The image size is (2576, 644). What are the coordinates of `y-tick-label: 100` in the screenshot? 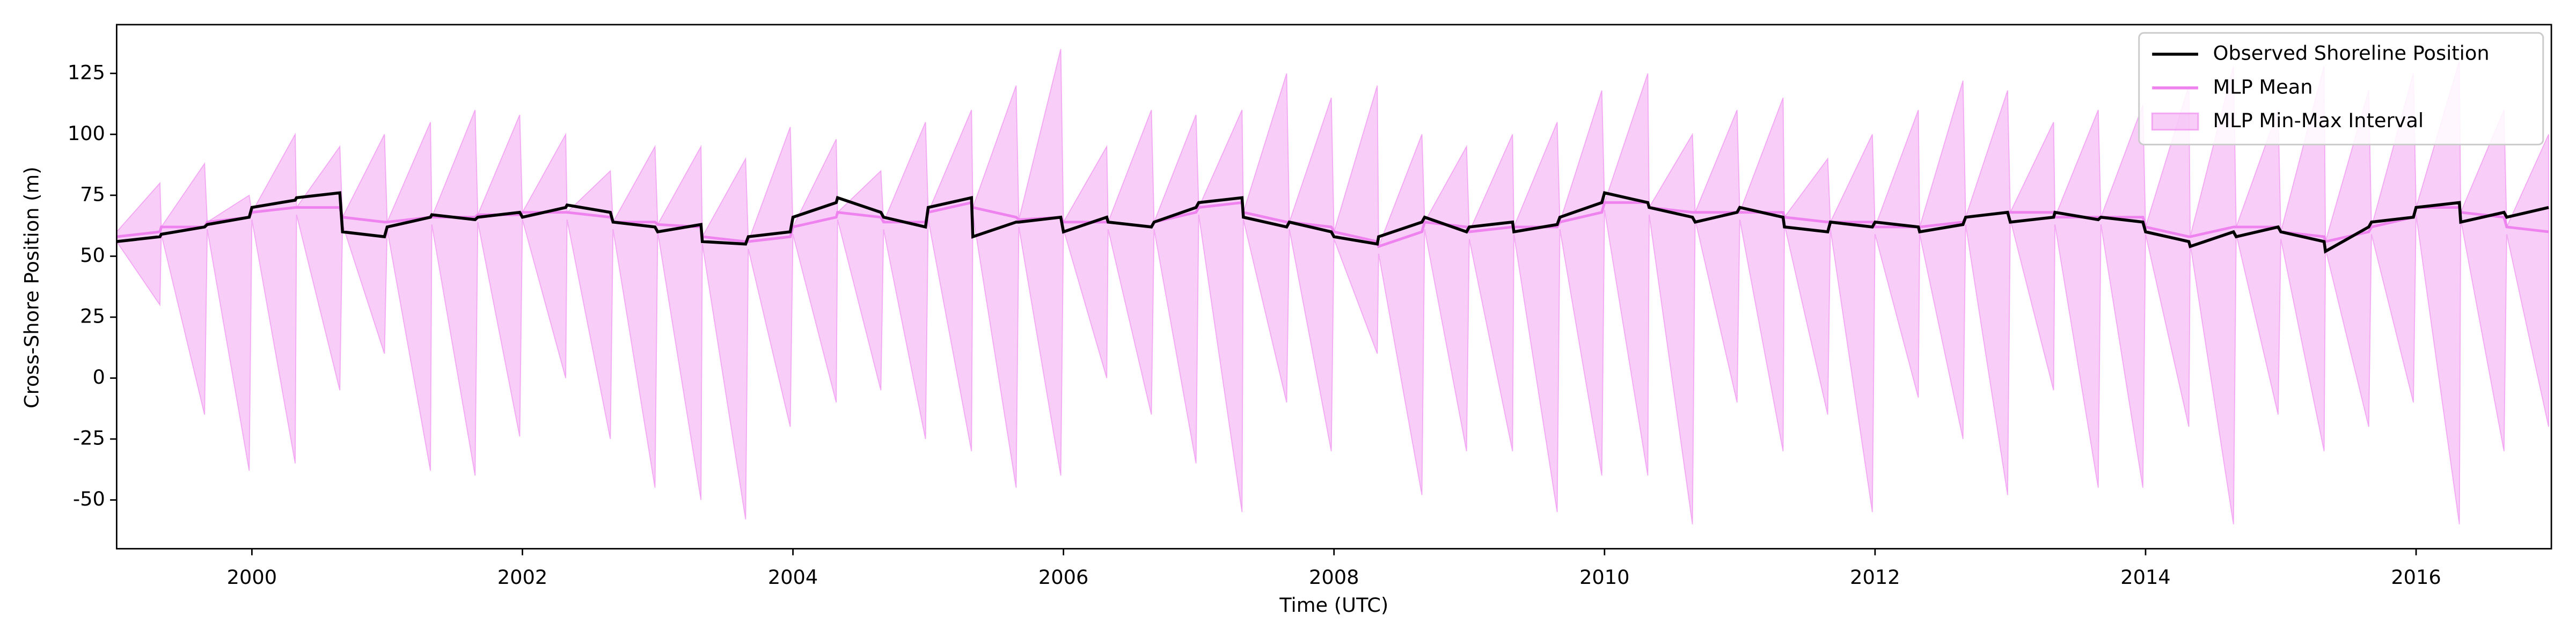 It's located at (86, 133).